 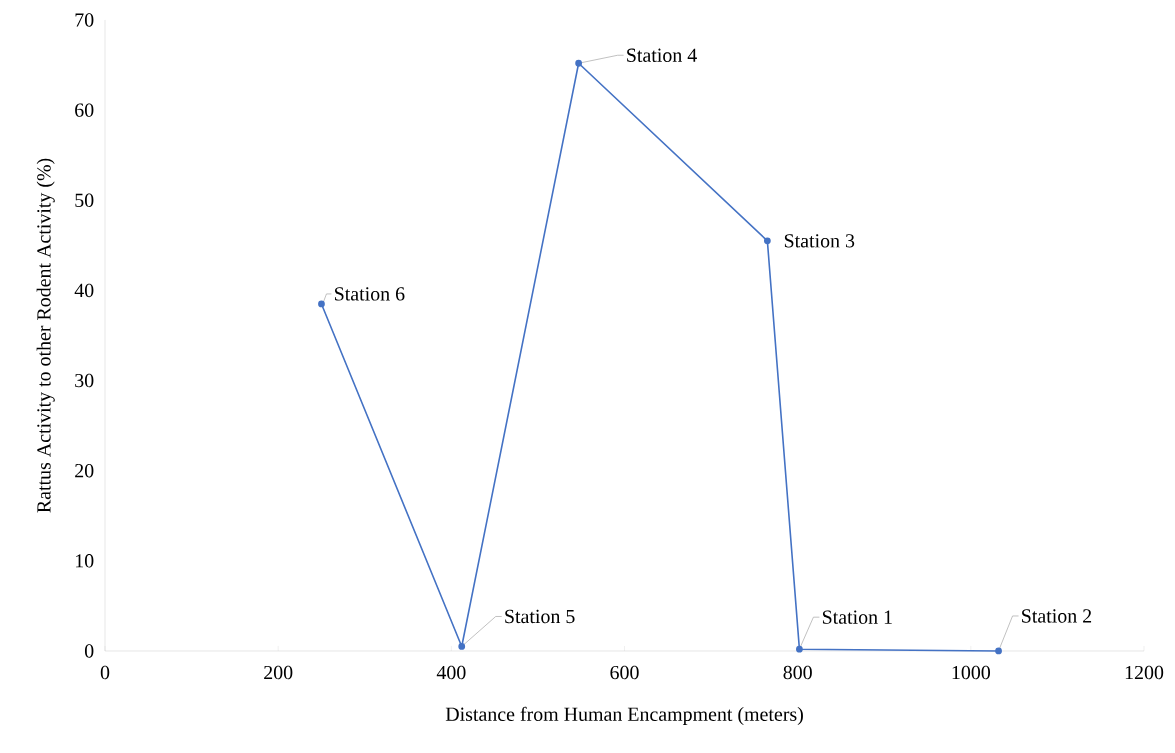 I want to click on x-tick-label: 600, so click(x=624, y=672).